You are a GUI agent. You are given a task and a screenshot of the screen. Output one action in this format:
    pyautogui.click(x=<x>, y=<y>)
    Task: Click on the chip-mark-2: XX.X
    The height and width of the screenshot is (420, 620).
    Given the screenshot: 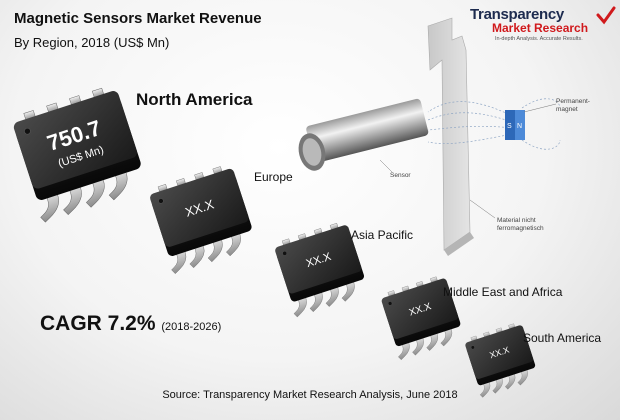 What is the action you would take?
    pyautogui.click(x=201, y=220)
    